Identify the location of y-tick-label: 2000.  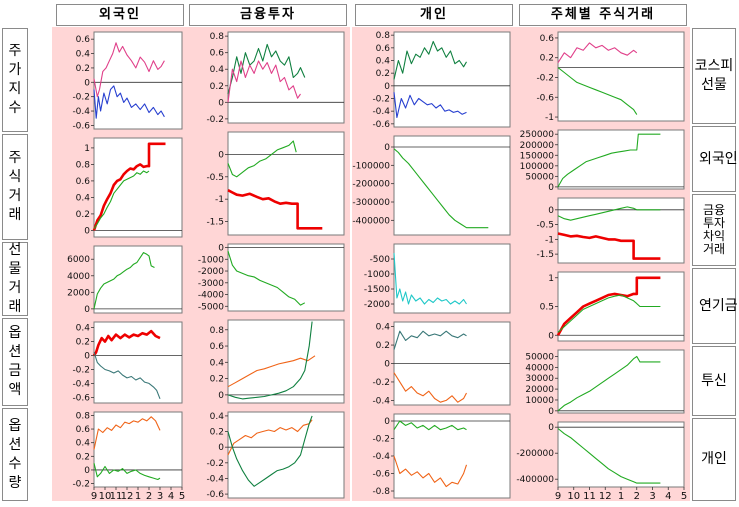
(78, 293).